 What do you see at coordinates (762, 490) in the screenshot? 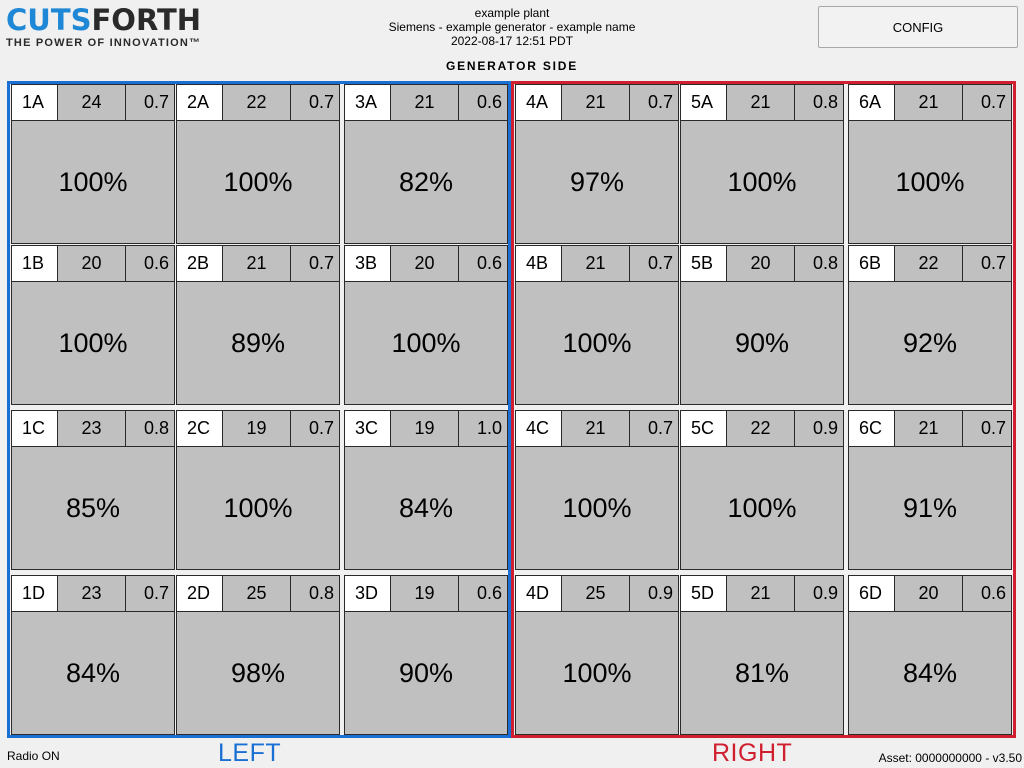
I see `brush-cell: 5C 22 0.9 100%` at bounding box center [762, 490].